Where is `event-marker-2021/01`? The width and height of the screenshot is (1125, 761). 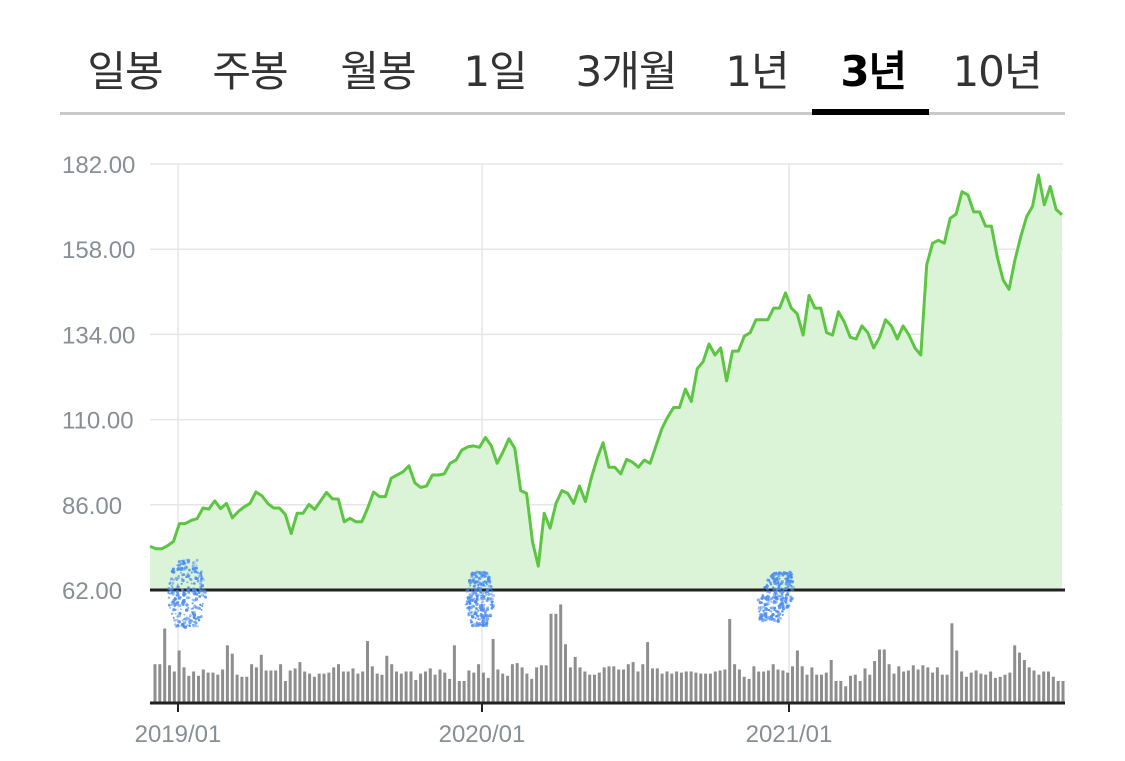
event-marker-2021/01 is located at coordinates (775, 596).